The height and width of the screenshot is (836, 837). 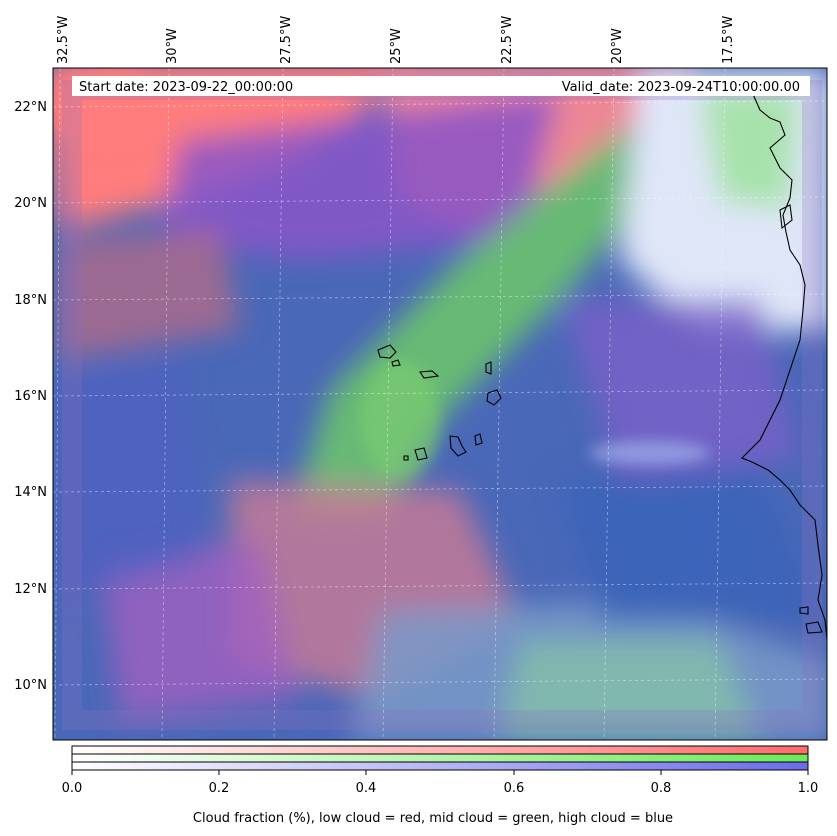 What do you see at coordinates (396, 46) in the screenshot?
I see `lon-label: 25°W` at bounding box center [396, 46].